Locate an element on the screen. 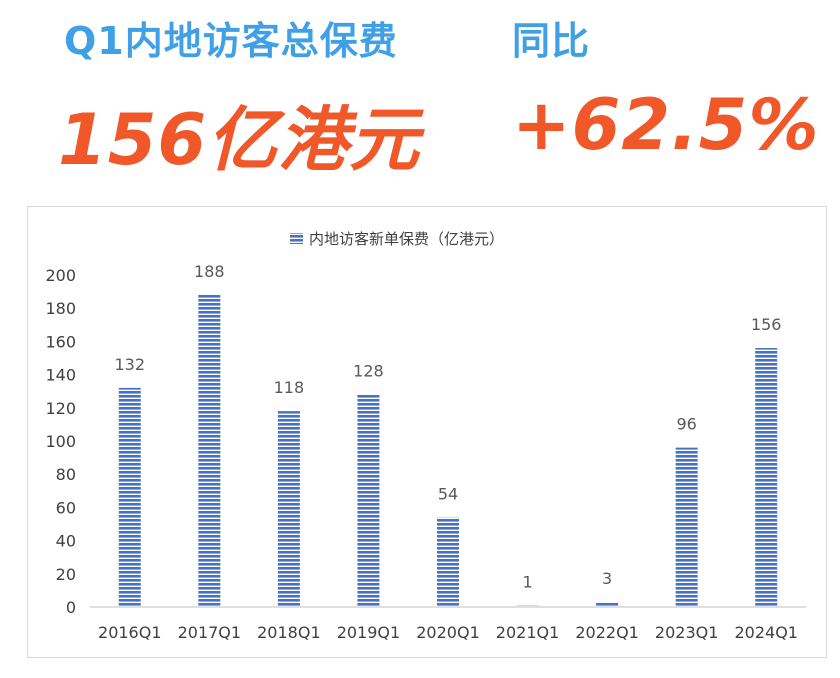  x-tick-label: 2021Q1 is located at coordinates (528, 632).